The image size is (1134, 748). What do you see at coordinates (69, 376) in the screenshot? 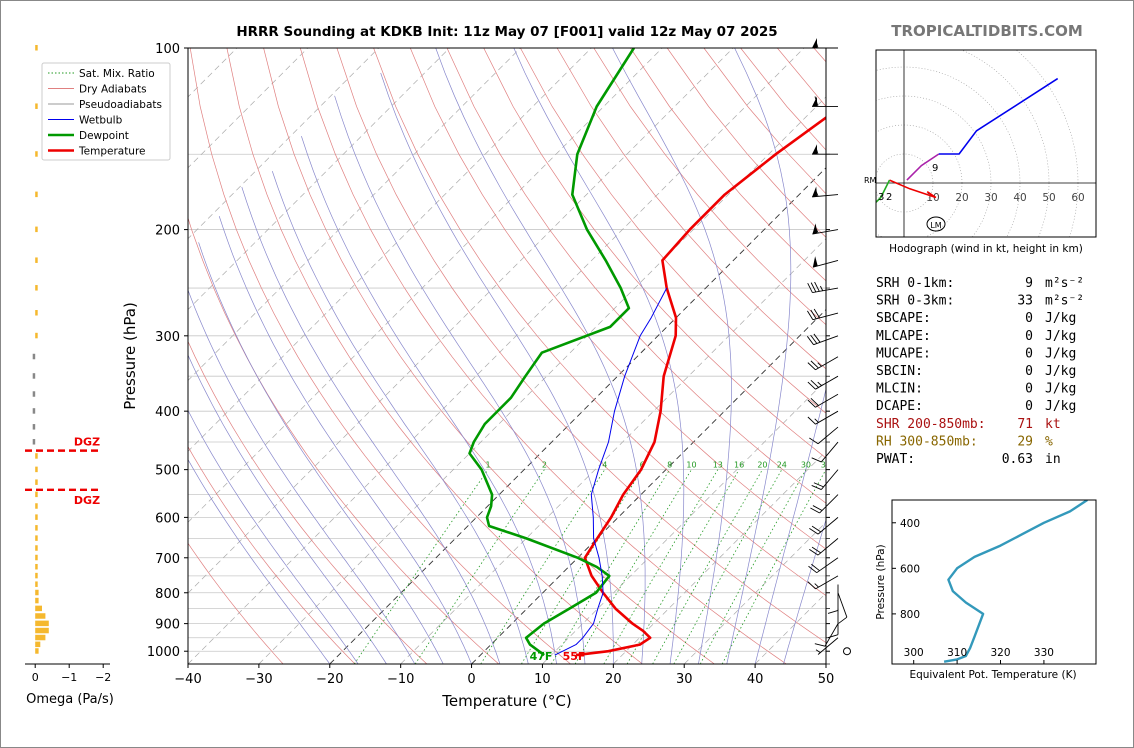
I see `omega-panel: 0 −1 −2 Omega (Pa/s) DGZ DGZ` at bounding box center [69, 376].